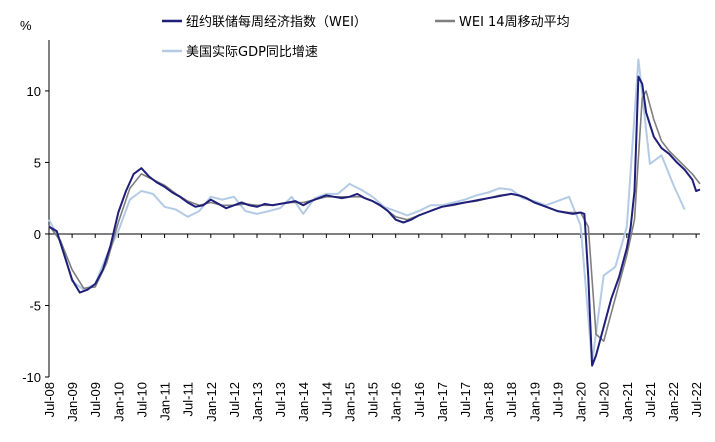 The image size is (715, 442). What do you see at coordinates (627, 402) in the screenshot?
I see `x-tick-label: Jan-21` at bounding box center [627, 402].